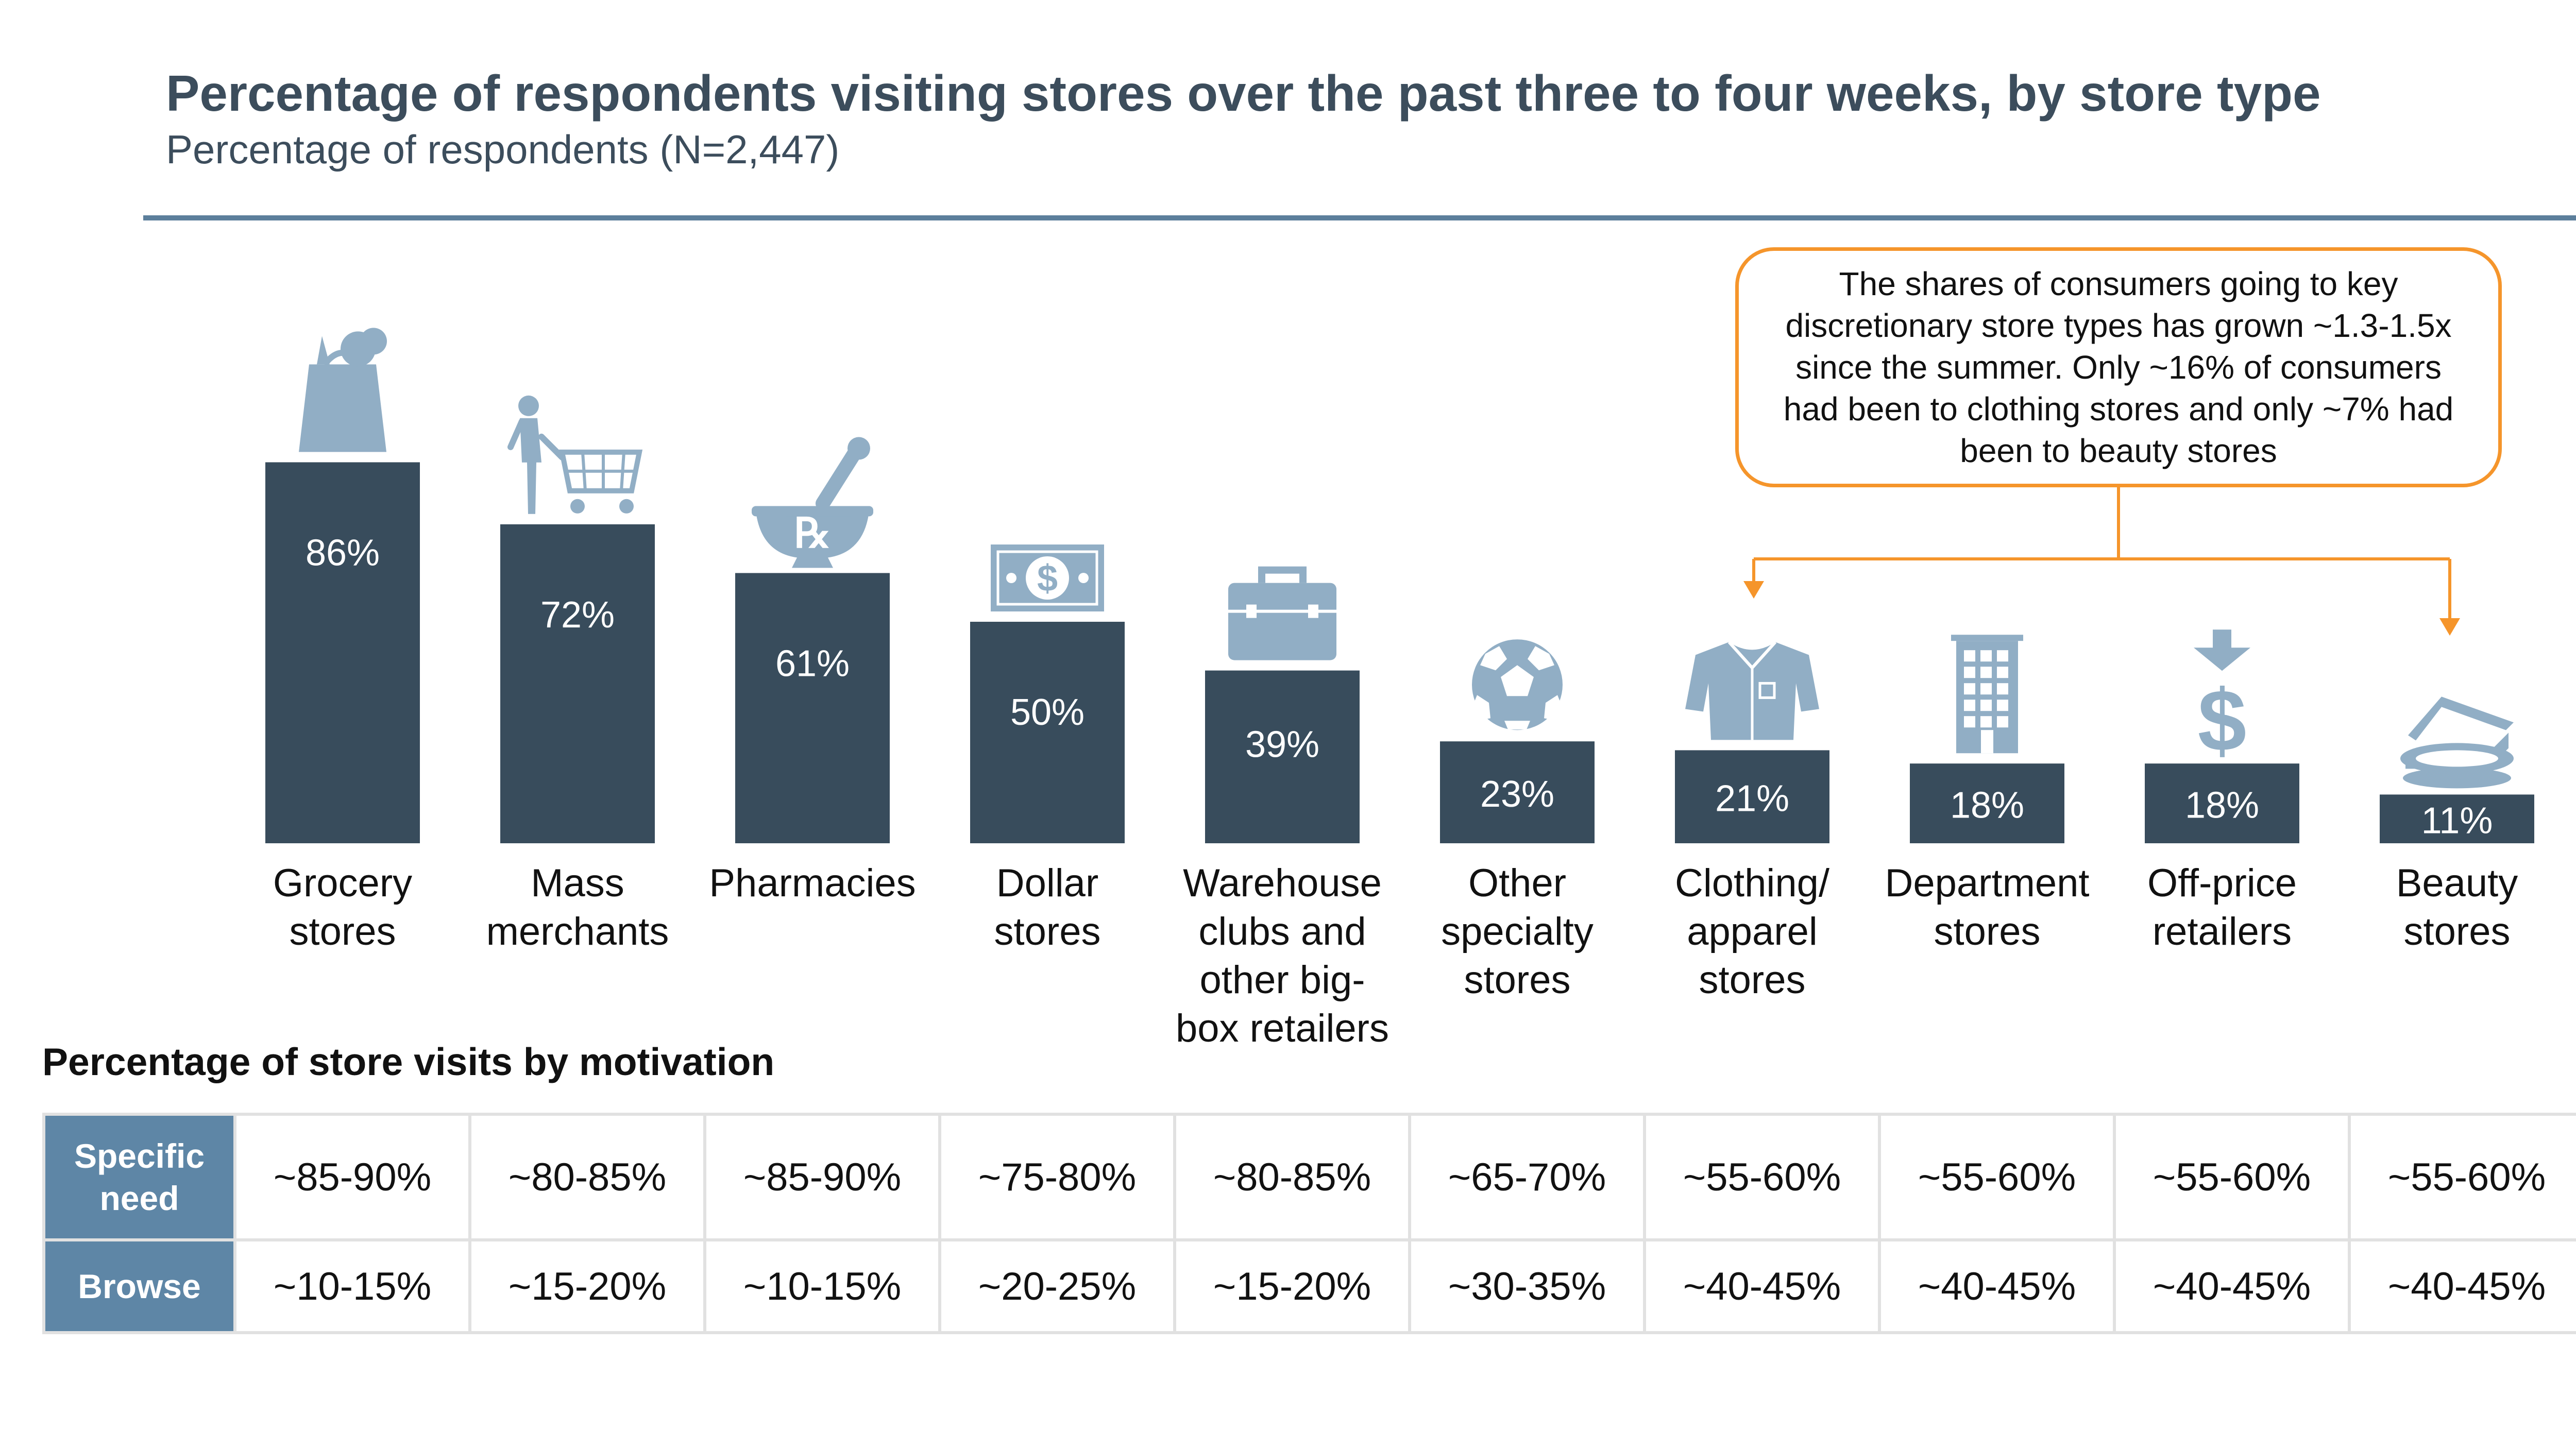 Image resolution: width=2576 pixels, height=1430 pixels. I want to click on category-label: specialty, so click(1517, 932).